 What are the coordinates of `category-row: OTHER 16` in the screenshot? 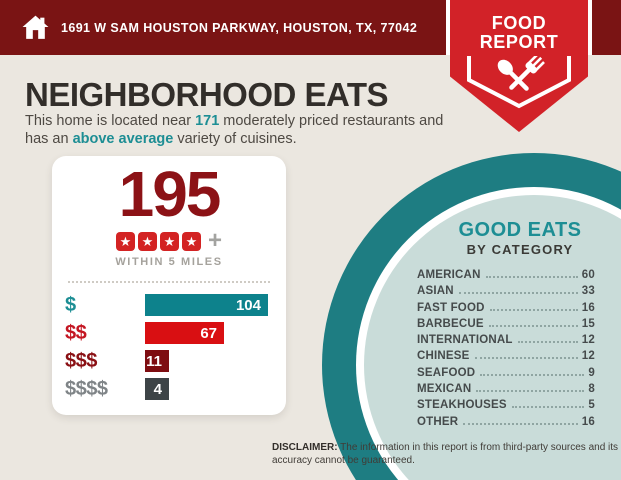 It's located at (506, 424).